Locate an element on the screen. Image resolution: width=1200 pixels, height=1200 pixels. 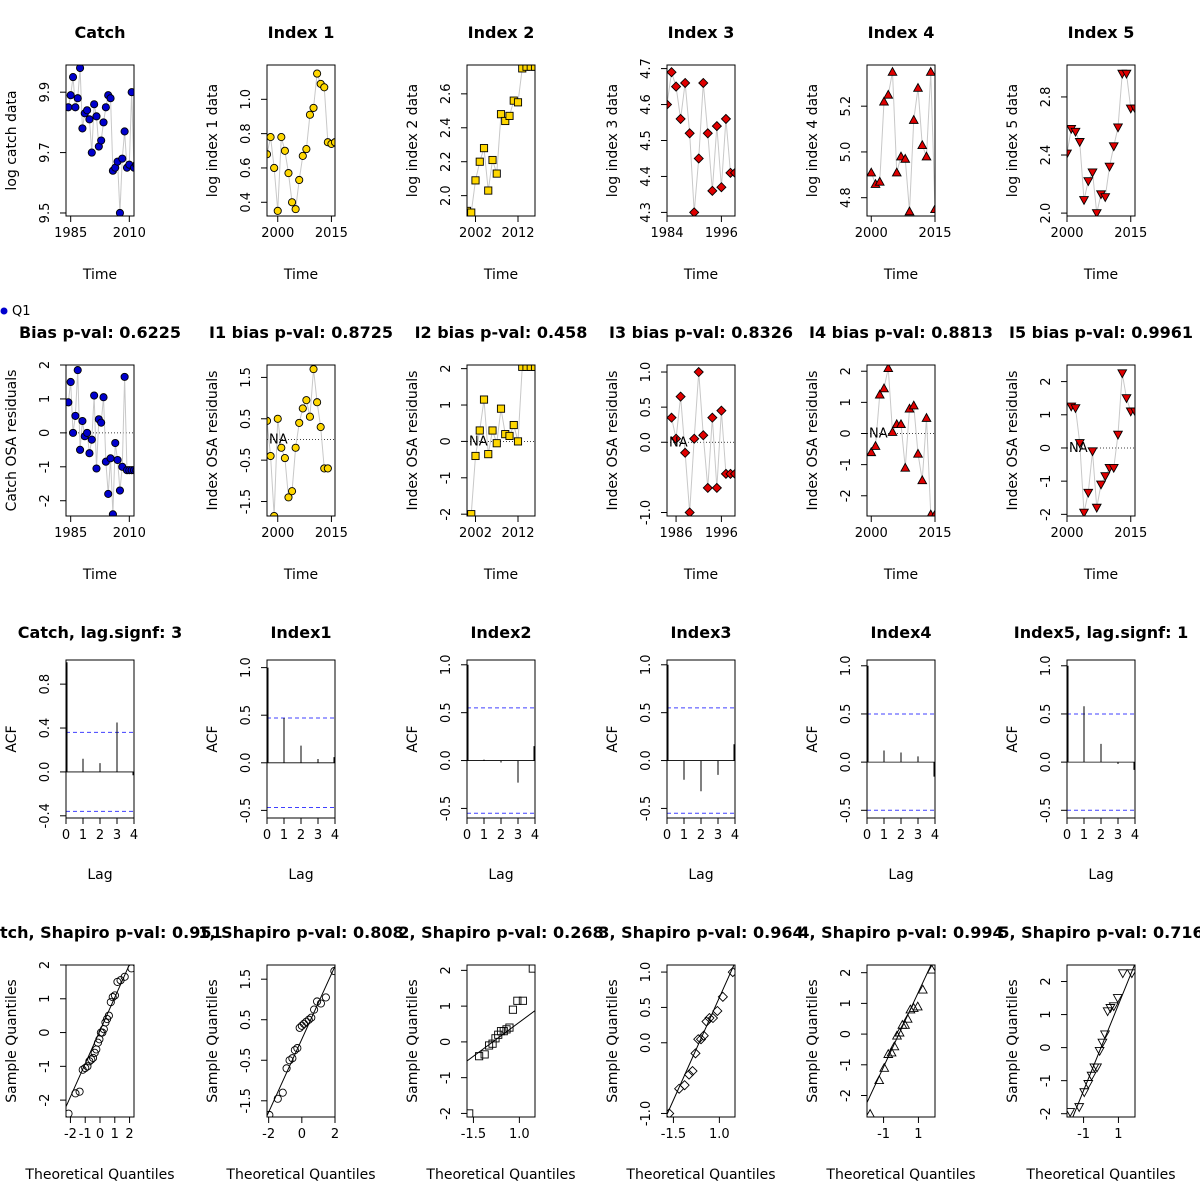
panel-data-1: Catch Time log catch data 1985 2010 9.5 9.7 9.9 is located at coordinates (75, 153).